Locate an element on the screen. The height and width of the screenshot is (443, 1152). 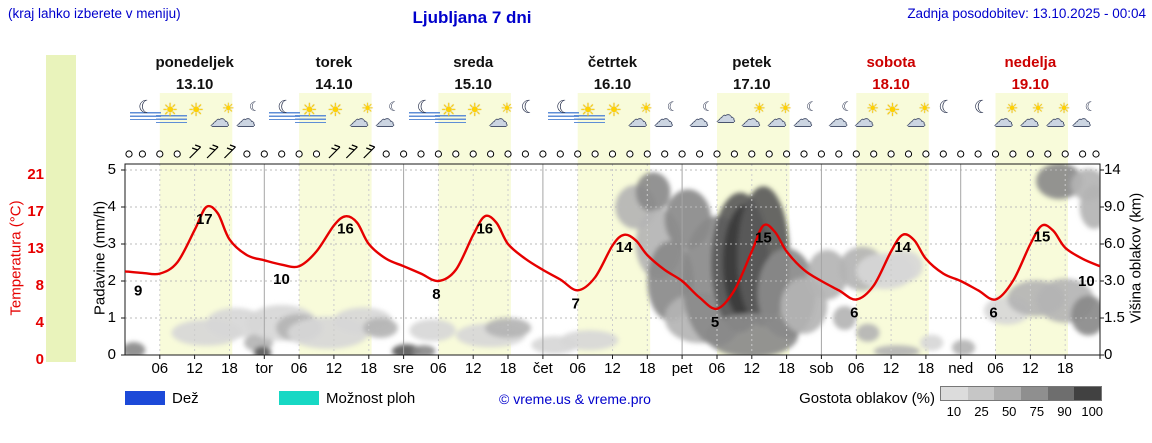
cloud-density-scale is located at coordinates (1021, 393).